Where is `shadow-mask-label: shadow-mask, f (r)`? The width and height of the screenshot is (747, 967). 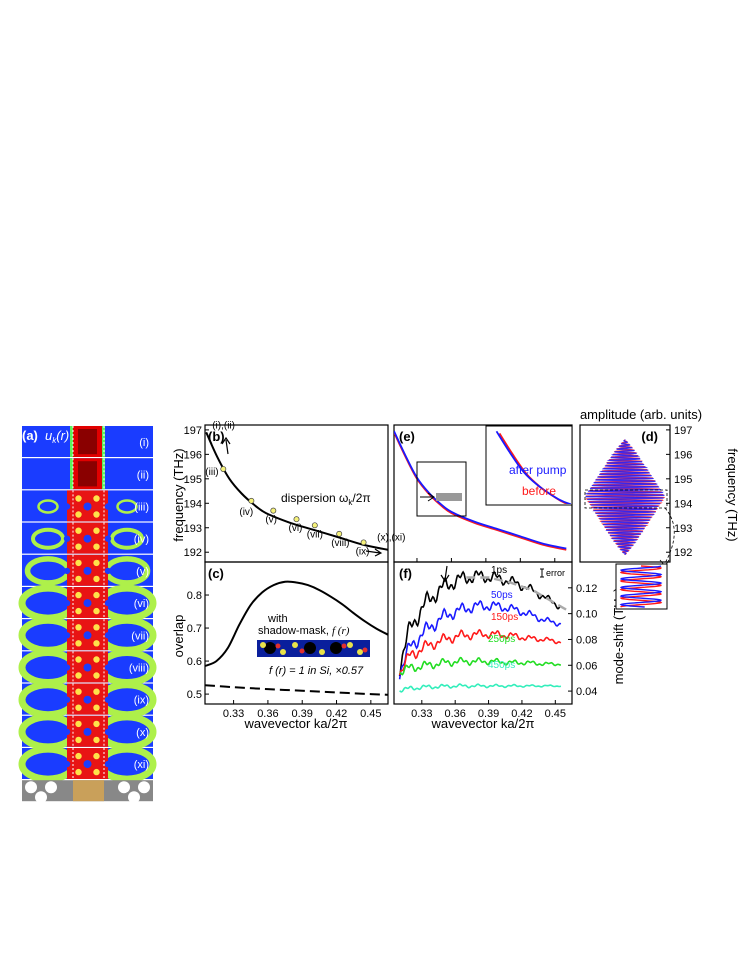
shadow-mask-label: shadow-mask, f (r) is located at coordinates (304, 631).